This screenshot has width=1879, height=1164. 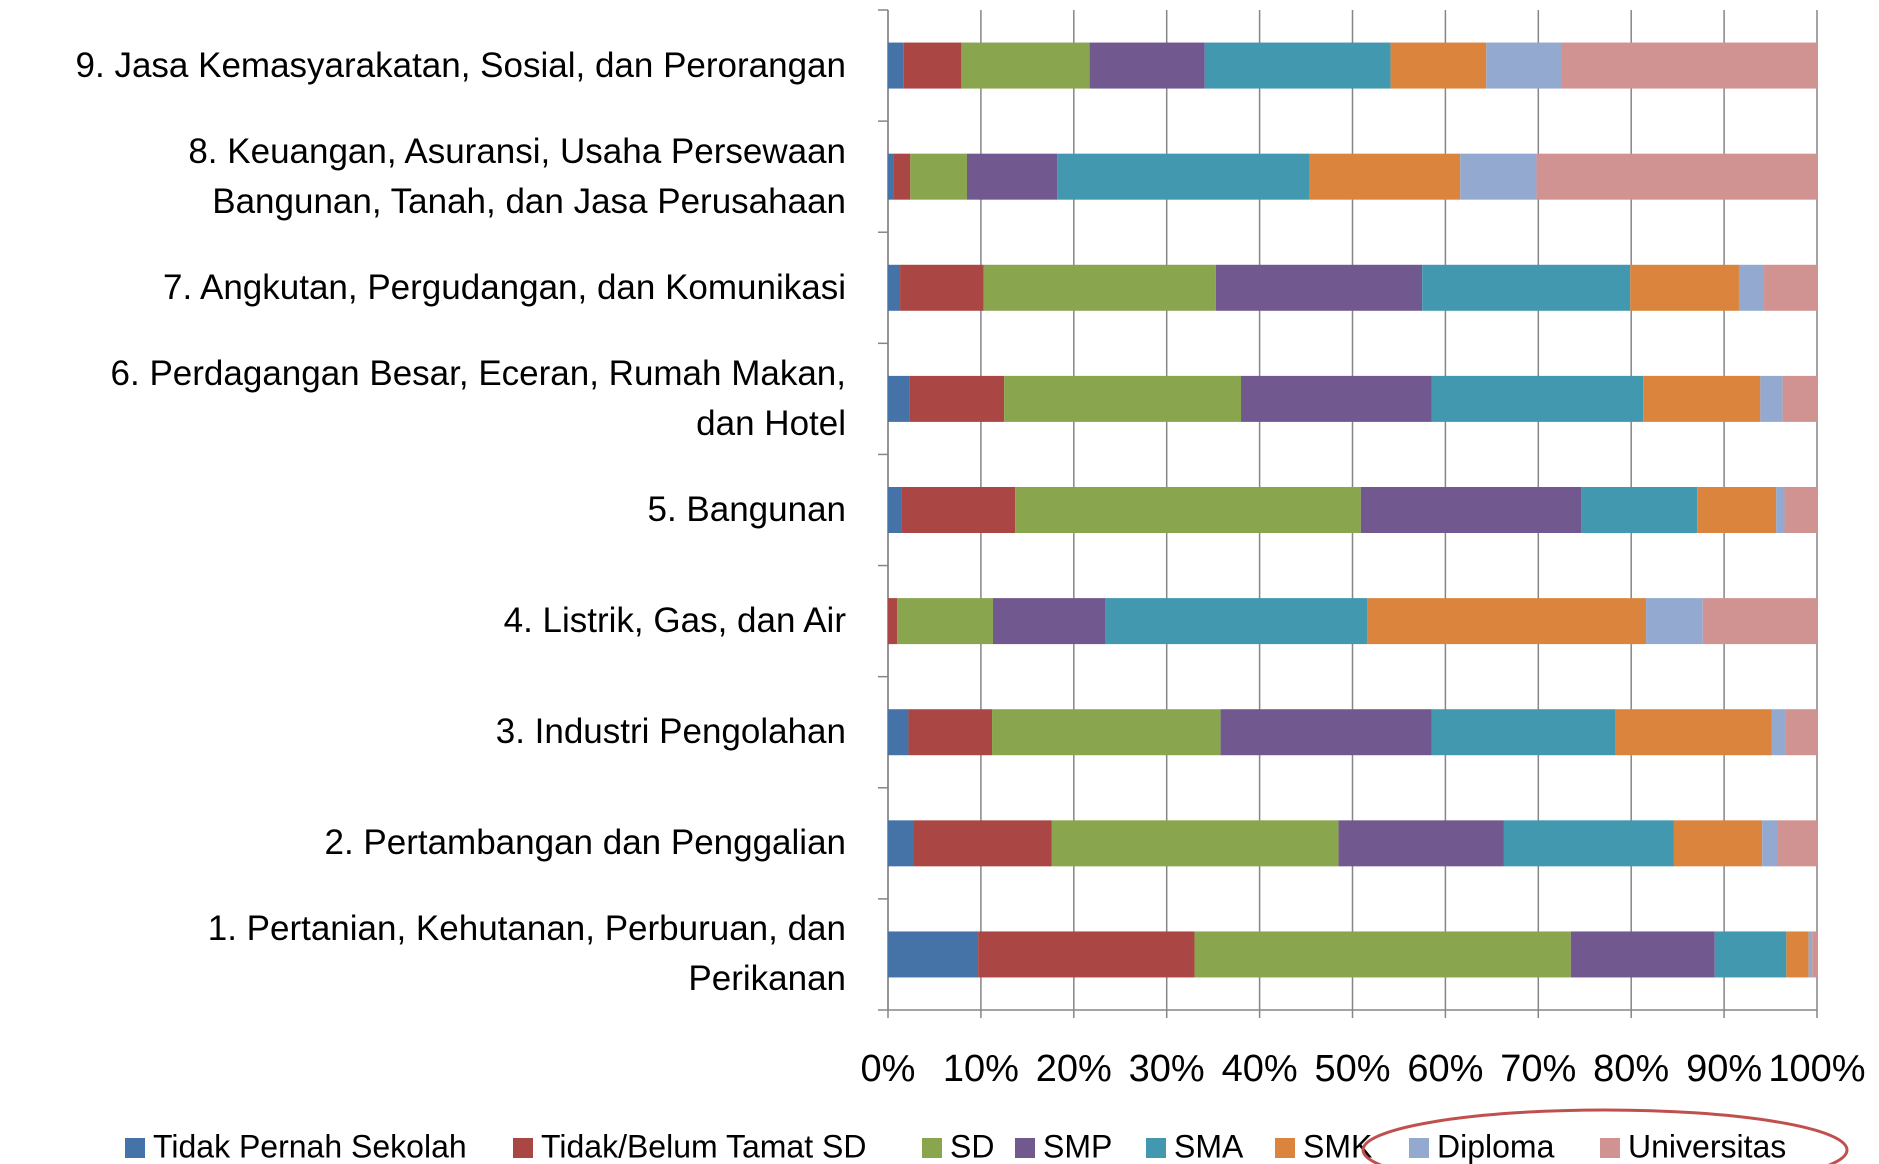 What do you see at coordinates (1724, 1069) in the screenshot?
I see `x-tick-label: 90%` at bounding box center [1724, 1069].